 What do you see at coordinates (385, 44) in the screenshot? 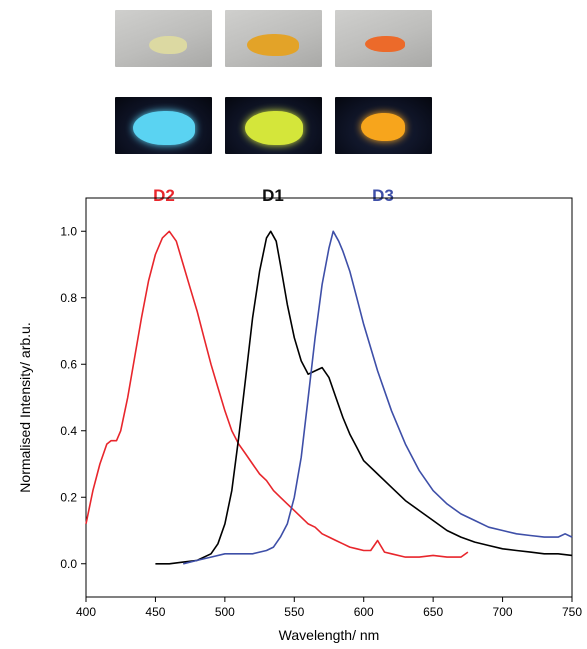
I see `powder-d3-daylight` at bounding box center [385, 44].